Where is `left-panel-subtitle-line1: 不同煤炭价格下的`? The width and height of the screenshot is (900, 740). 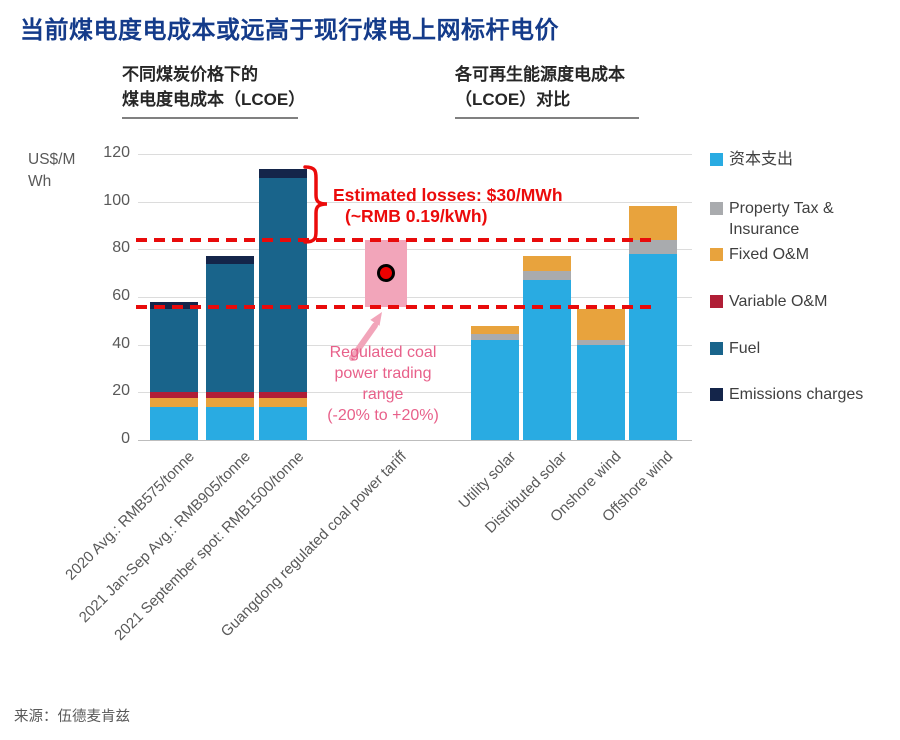 left-panel-subtitle-line1: 不同煤炭价格下的 is located at coordinates (190, 74).